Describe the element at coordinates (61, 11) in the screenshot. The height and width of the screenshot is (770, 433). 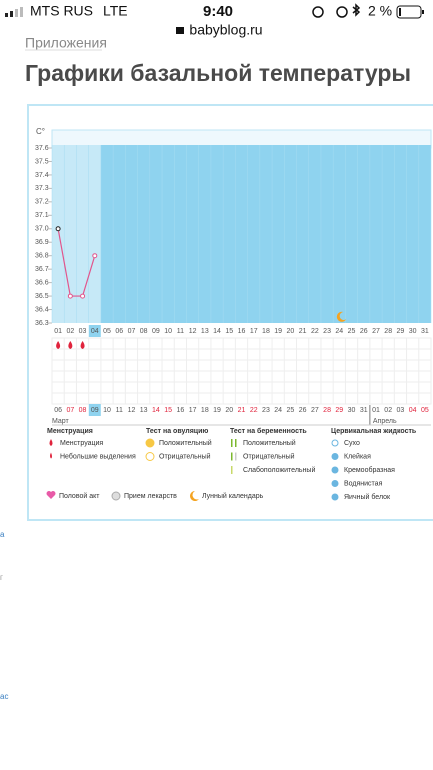
I see `carrier: MTS RUS` at that location.